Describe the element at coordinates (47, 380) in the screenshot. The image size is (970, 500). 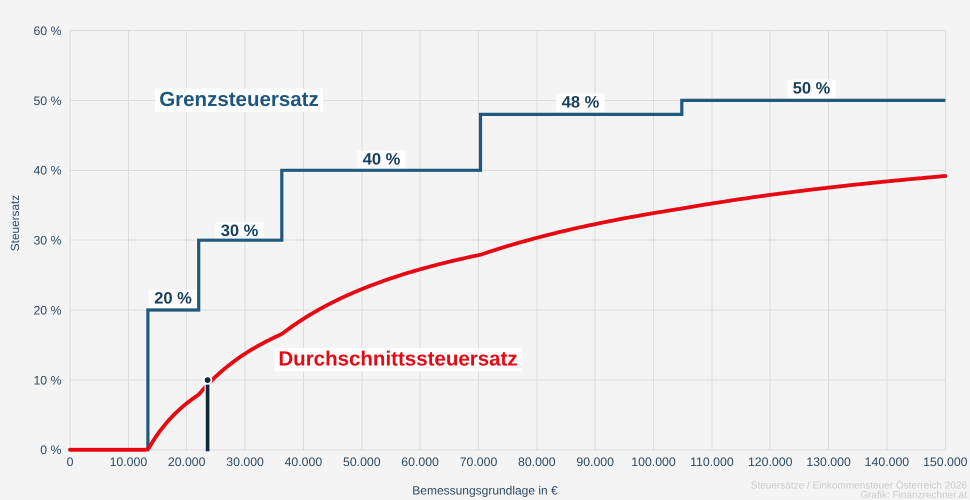
I see `svg-text: 10 %` at that location.